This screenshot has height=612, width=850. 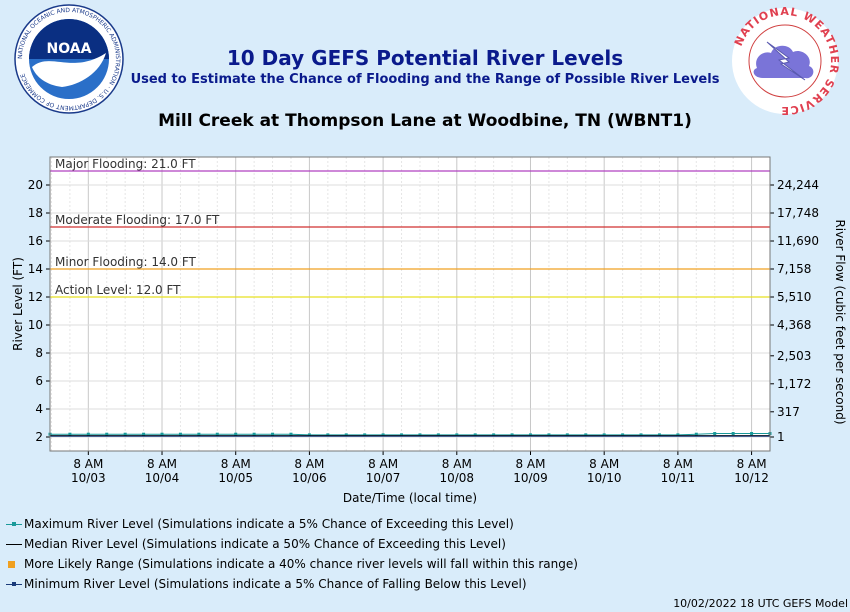 What do you see at coordinates (410, 498) in the screenshot?
I see `x-axis-label: Date/Time (local time)` at bounding box center [410, 498].